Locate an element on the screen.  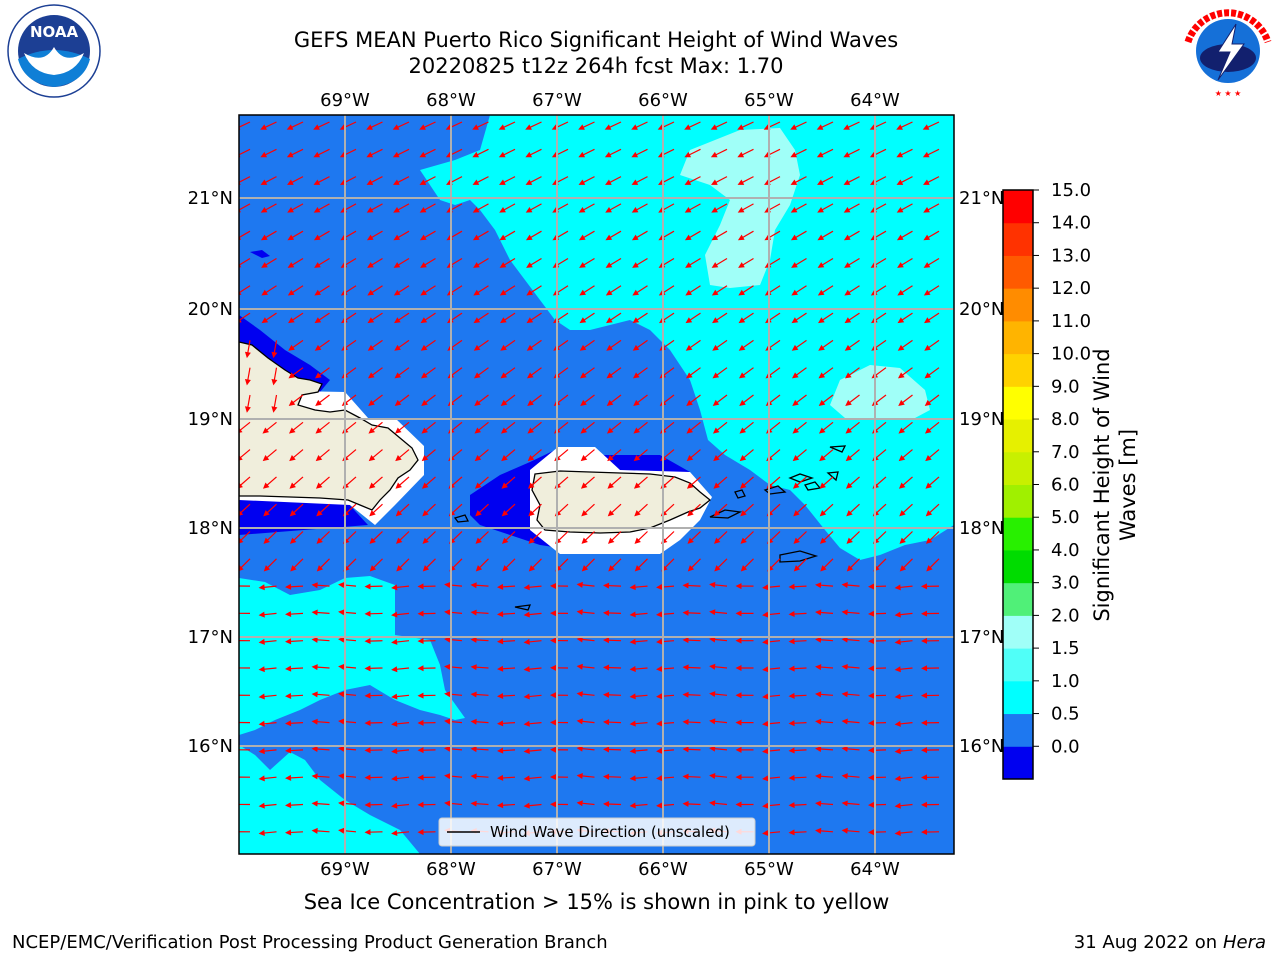
colorbar-tick-label: 10.0 is located at coordinates (1071, 354).